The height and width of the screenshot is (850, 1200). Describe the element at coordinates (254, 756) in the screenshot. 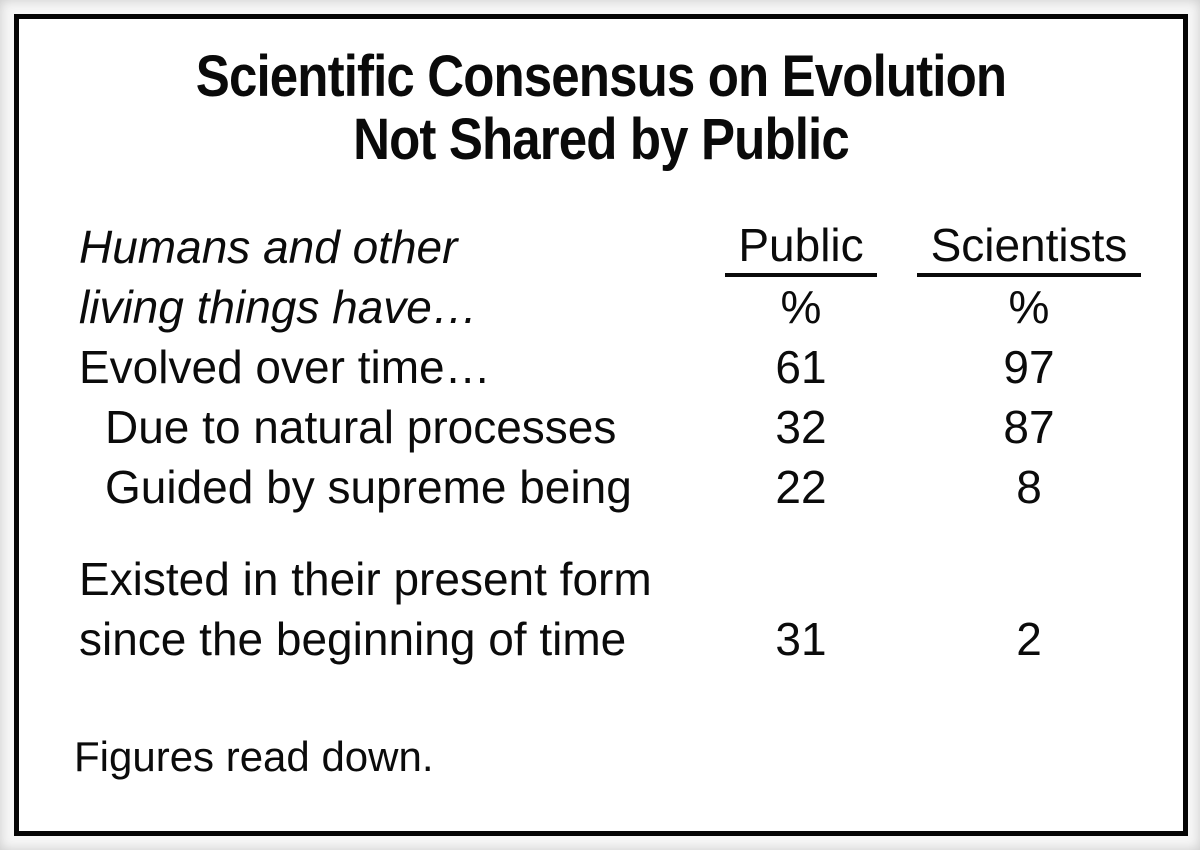

I see `footnote: Figures read down.` at that location.